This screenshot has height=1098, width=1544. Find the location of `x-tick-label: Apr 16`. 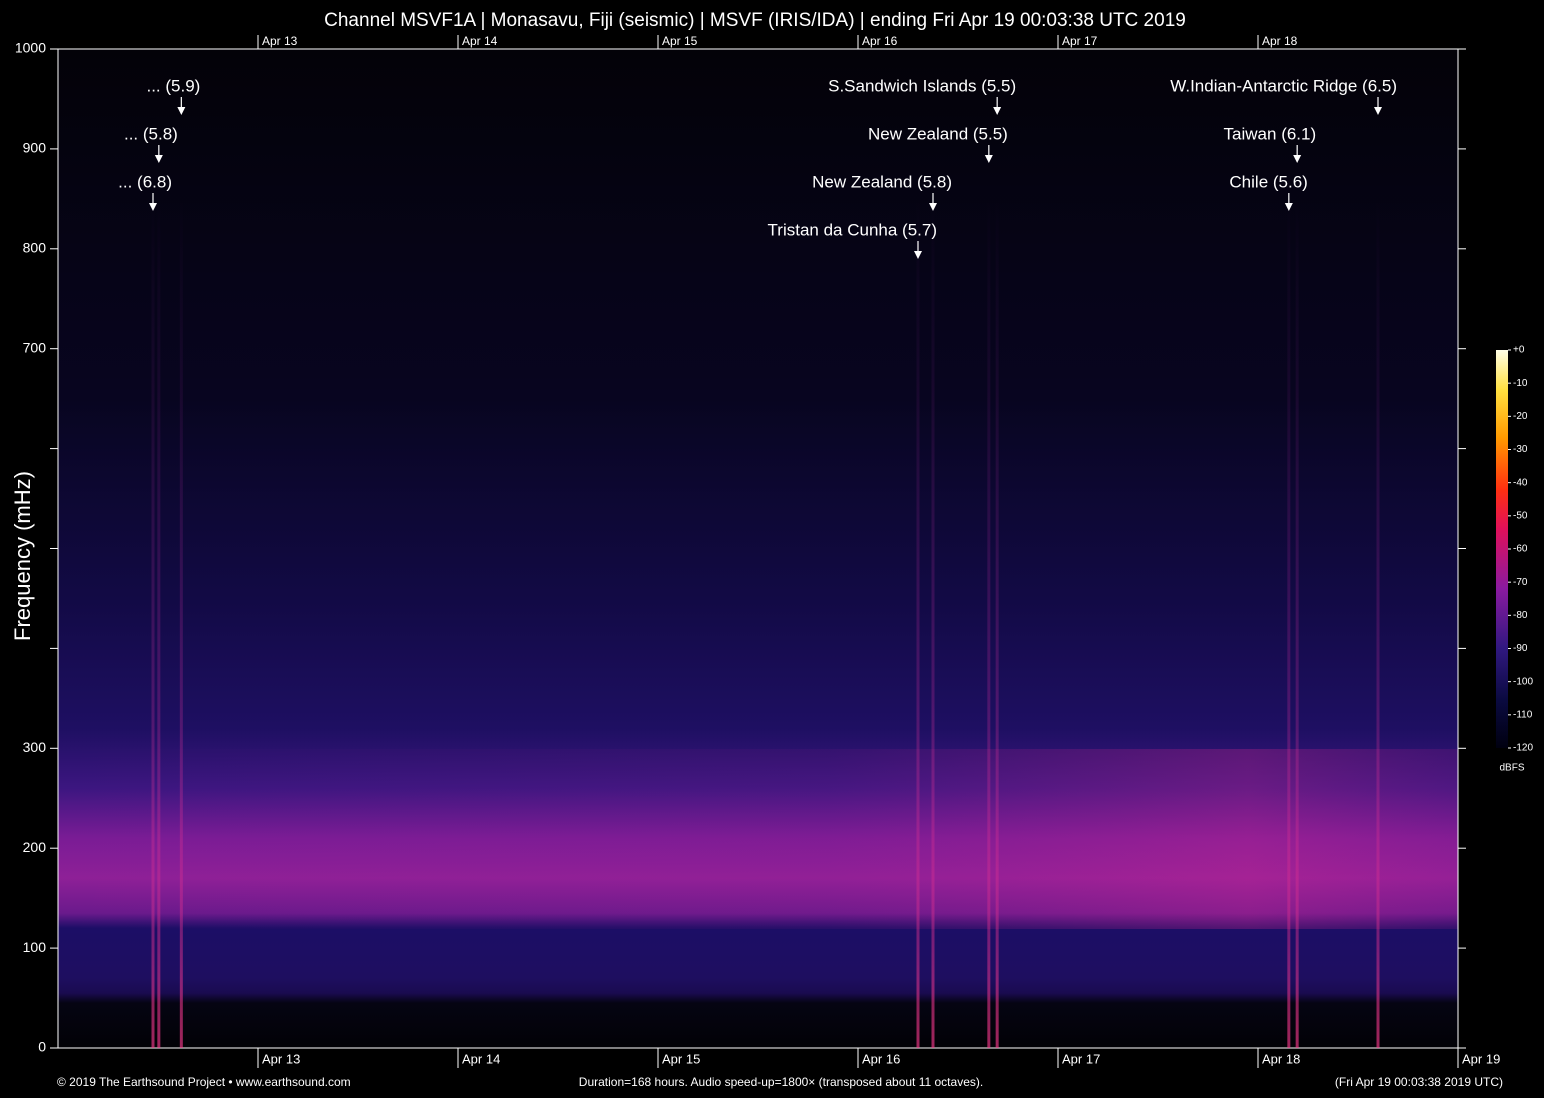

x-tick-label: Apr 16 is located at coordinates (881, 1058).